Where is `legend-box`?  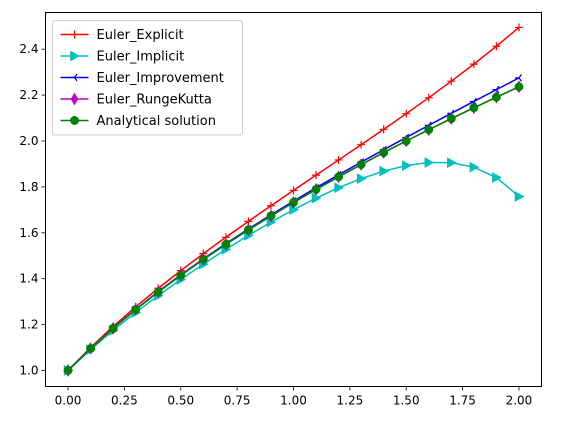
legend-box is located at coordinates (147, 78).